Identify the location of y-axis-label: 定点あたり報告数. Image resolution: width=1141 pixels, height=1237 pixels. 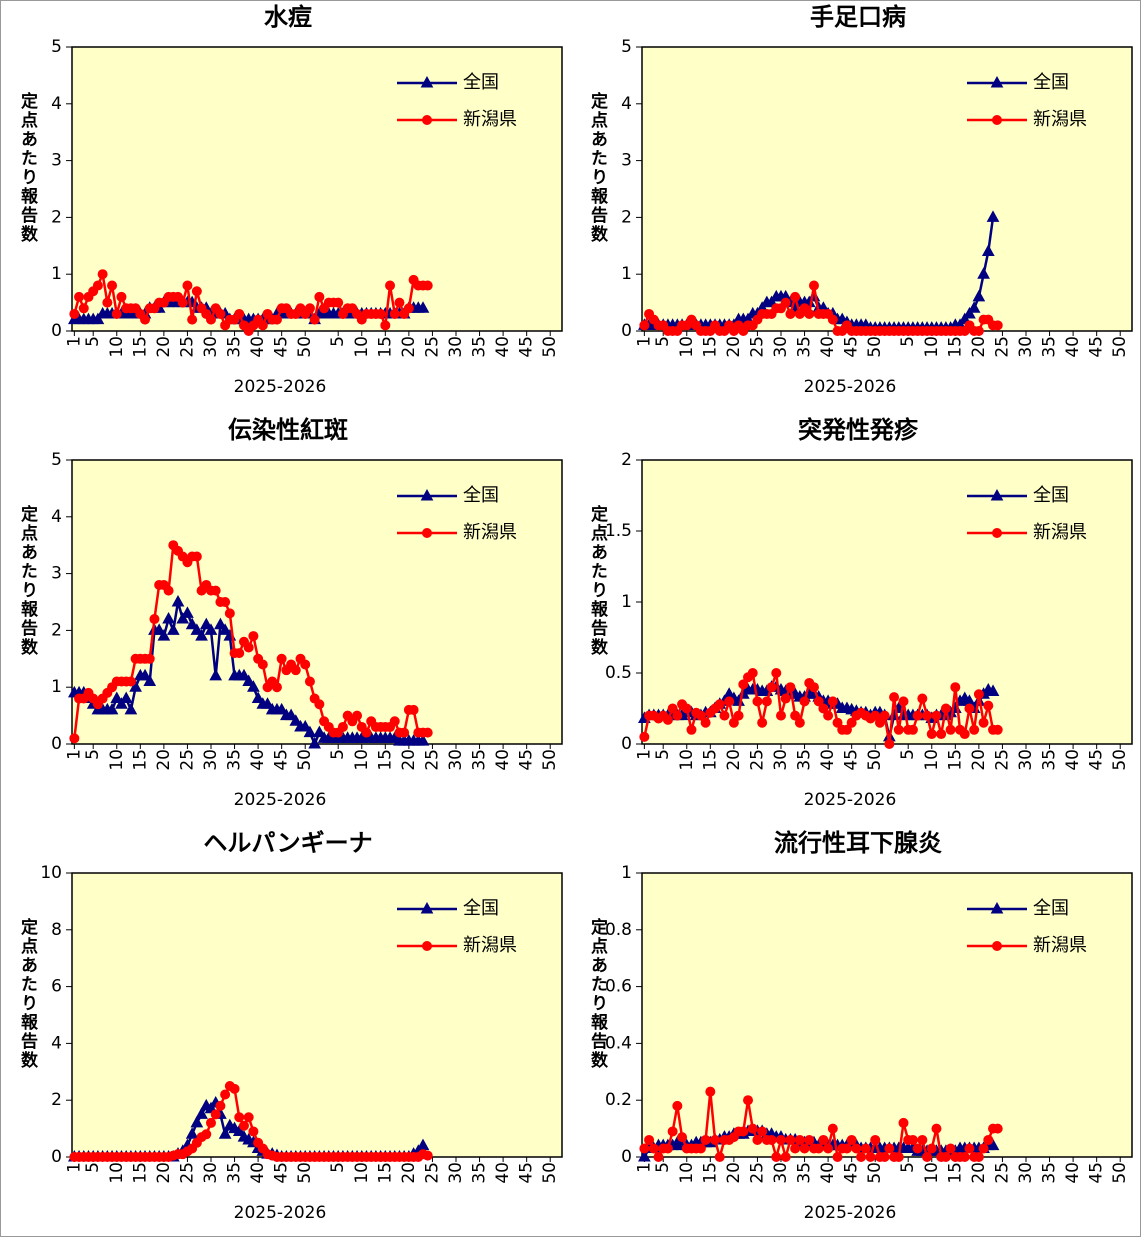
(27, 580).